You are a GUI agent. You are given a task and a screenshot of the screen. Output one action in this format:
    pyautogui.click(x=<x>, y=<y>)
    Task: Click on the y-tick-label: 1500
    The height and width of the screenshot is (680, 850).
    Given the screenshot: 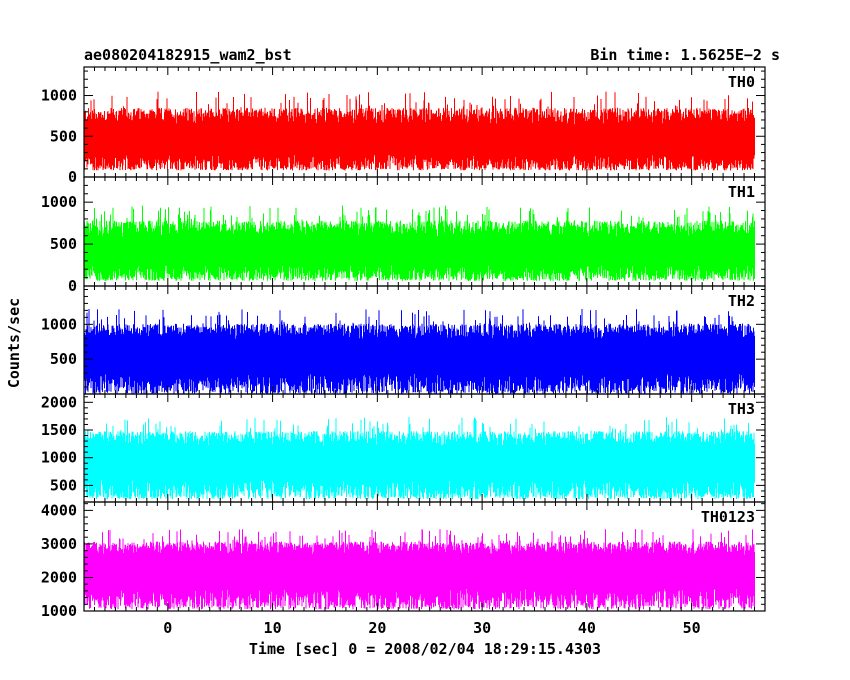 What is the action you would take?
    pyautogui.click(x=59, y=430)
    